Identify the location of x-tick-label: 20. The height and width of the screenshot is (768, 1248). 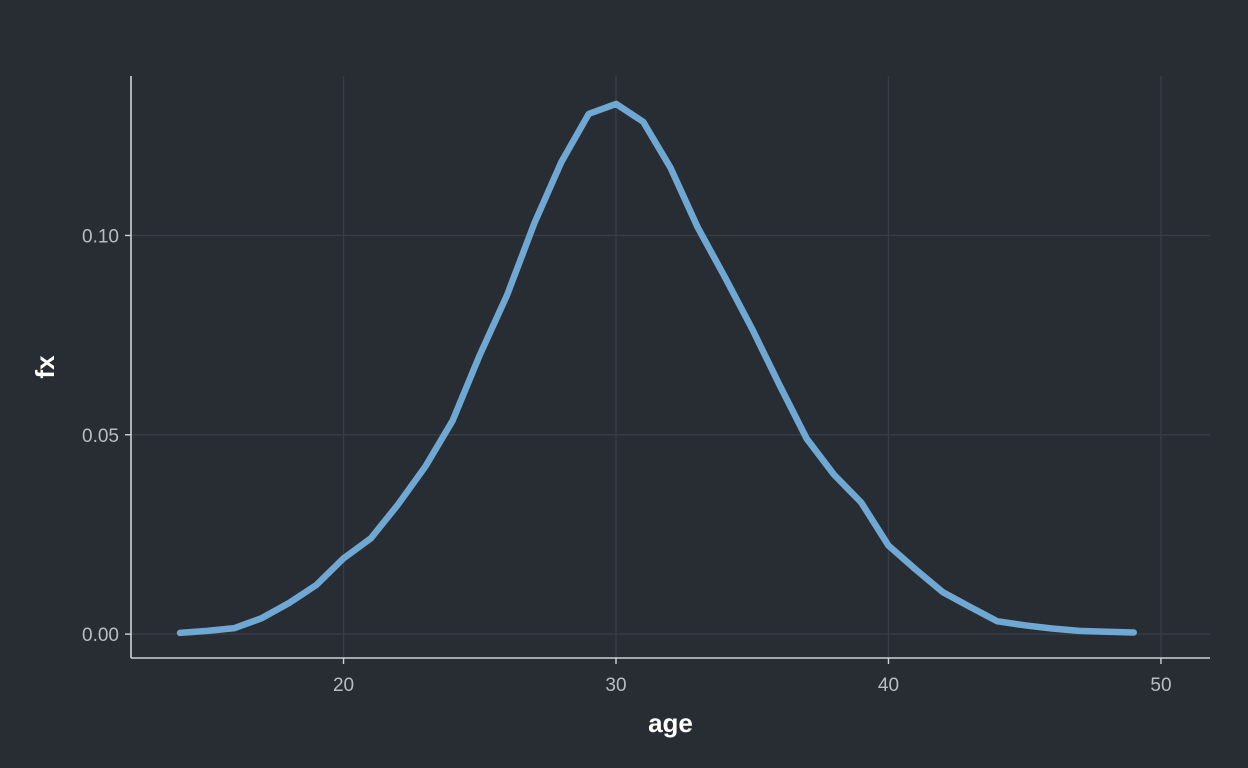
(343, 685).